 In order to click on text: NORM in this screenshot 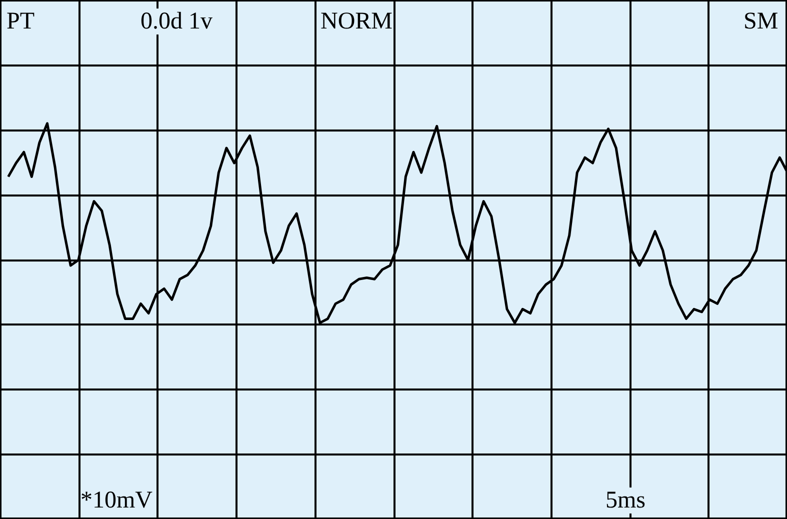, I will do `click(356, 21)`.